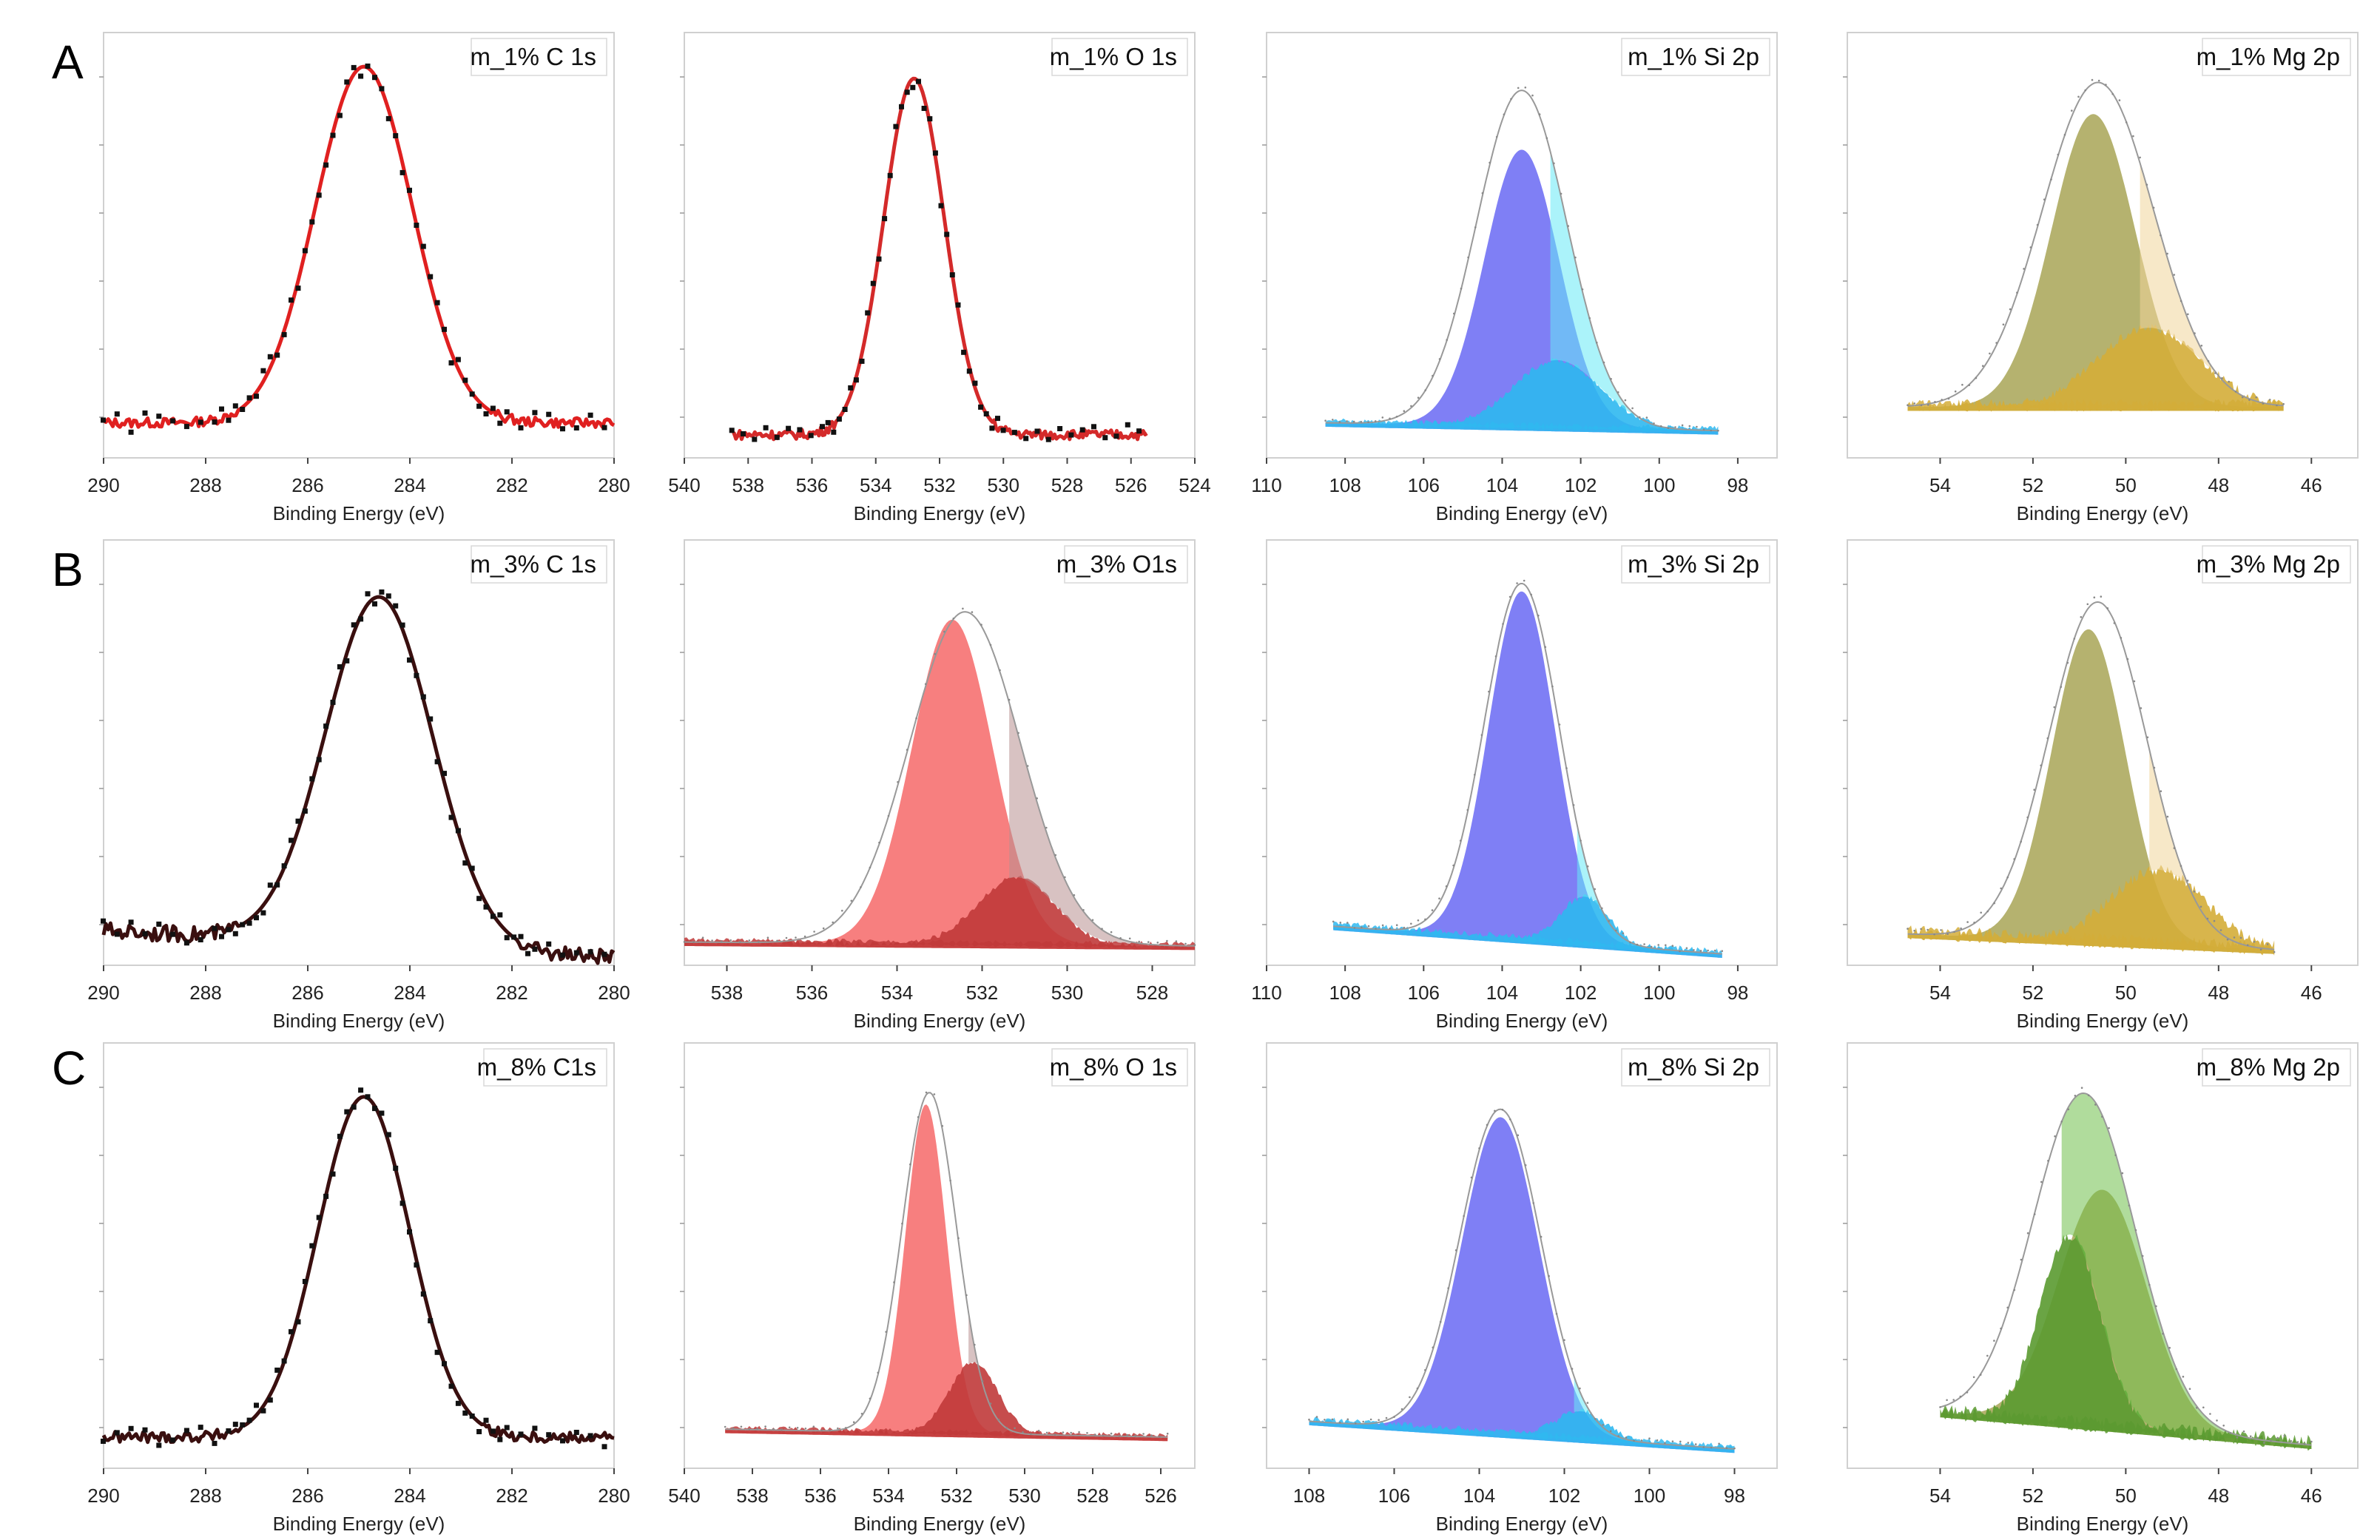 The width and height of the screenshot is (2380, 1540). Describe the element at coordinates (1581, 993) in the screenshot. I see `x-tick-label: 102` at that location.